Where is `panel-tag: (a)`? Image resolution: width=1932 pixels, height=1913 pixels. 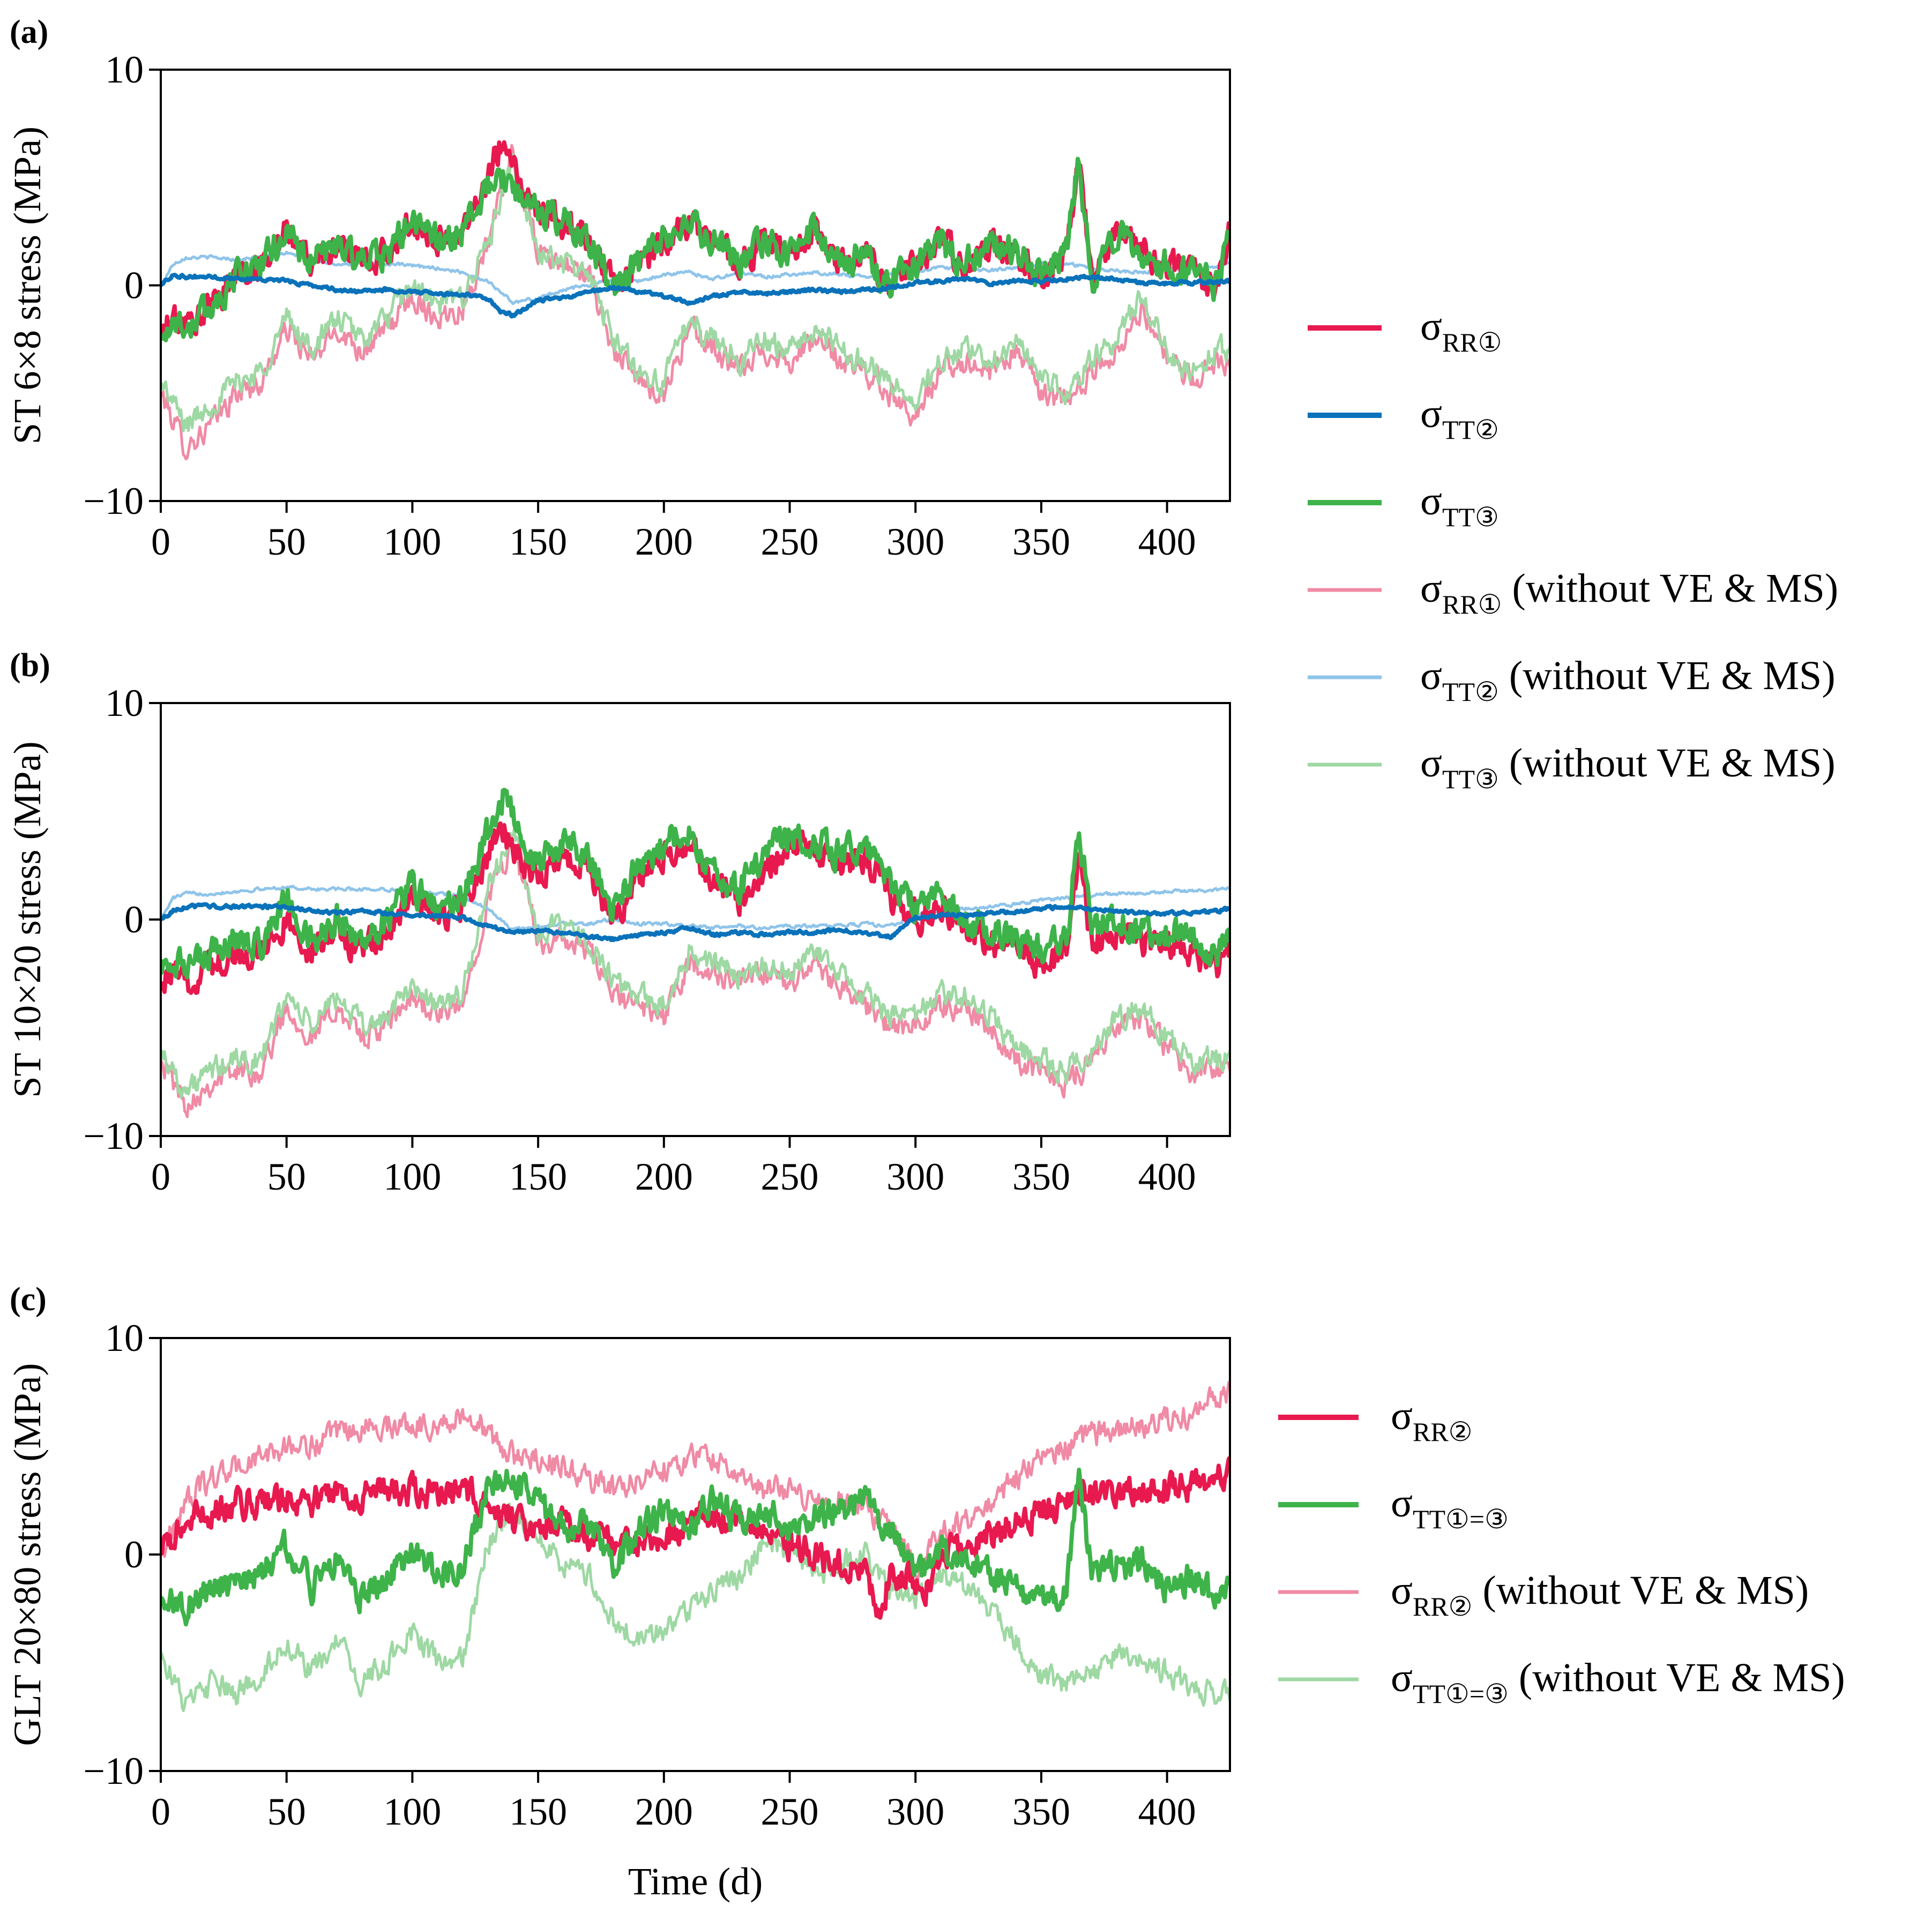
panel-tag: (a) is located at coordinates (29, 32).